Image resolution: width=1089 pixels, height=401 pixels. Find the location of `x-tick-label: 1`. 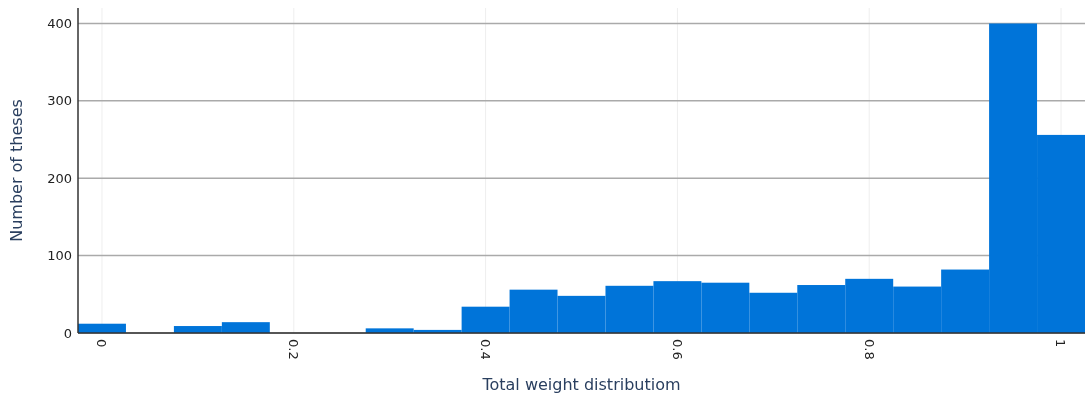

x-tick-label: 1 is located at coordinates (1061, 343).